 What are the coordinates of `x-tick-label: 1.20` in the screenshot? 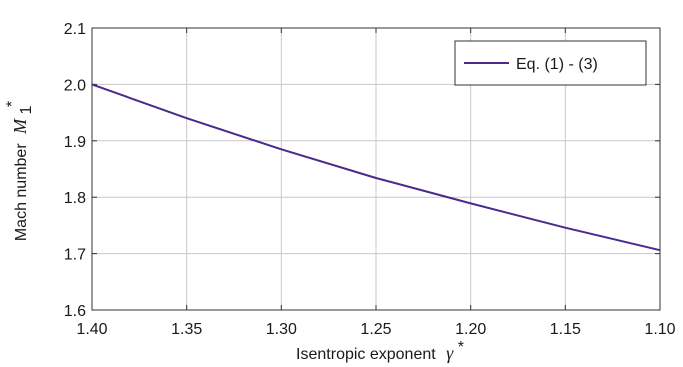 It's located at (470, 329).